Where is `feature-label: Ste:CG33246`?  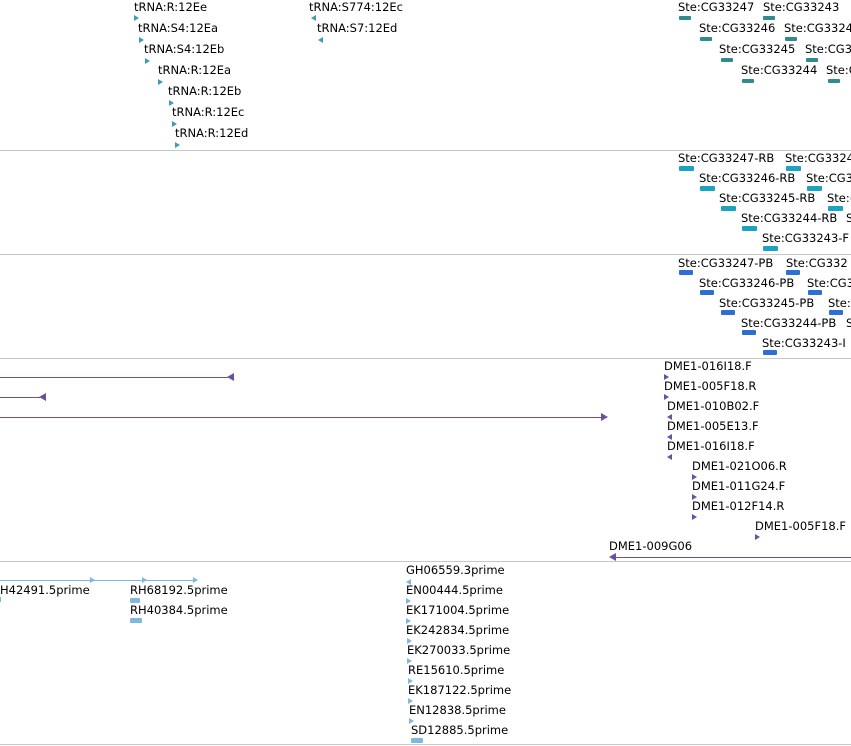
feature-label: Ste:CG33246 is located at coordinates (737, 28).